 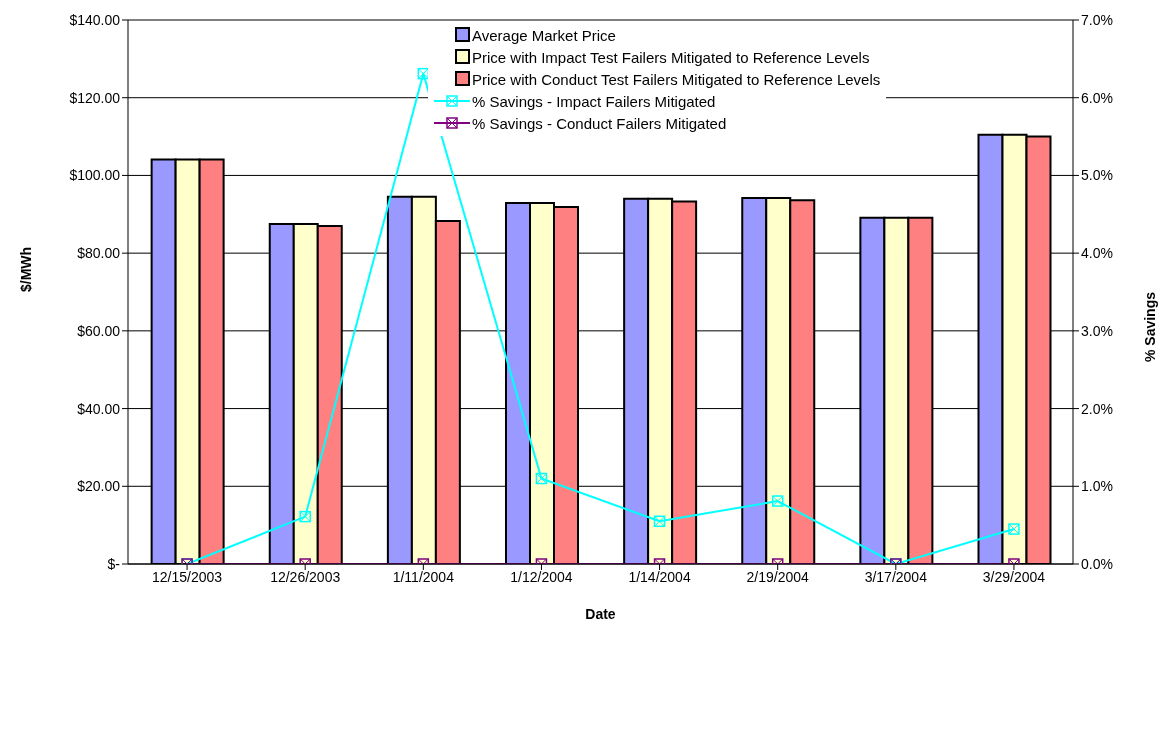 I want to click on y-tick-label: $80.00, so click(x=99, y=253).